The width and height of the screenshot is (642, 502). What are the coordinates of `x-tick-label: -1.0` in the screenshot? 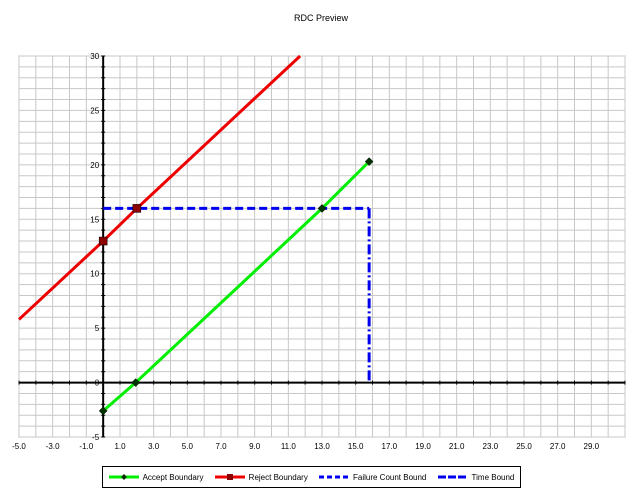 It's located at (86, 446).